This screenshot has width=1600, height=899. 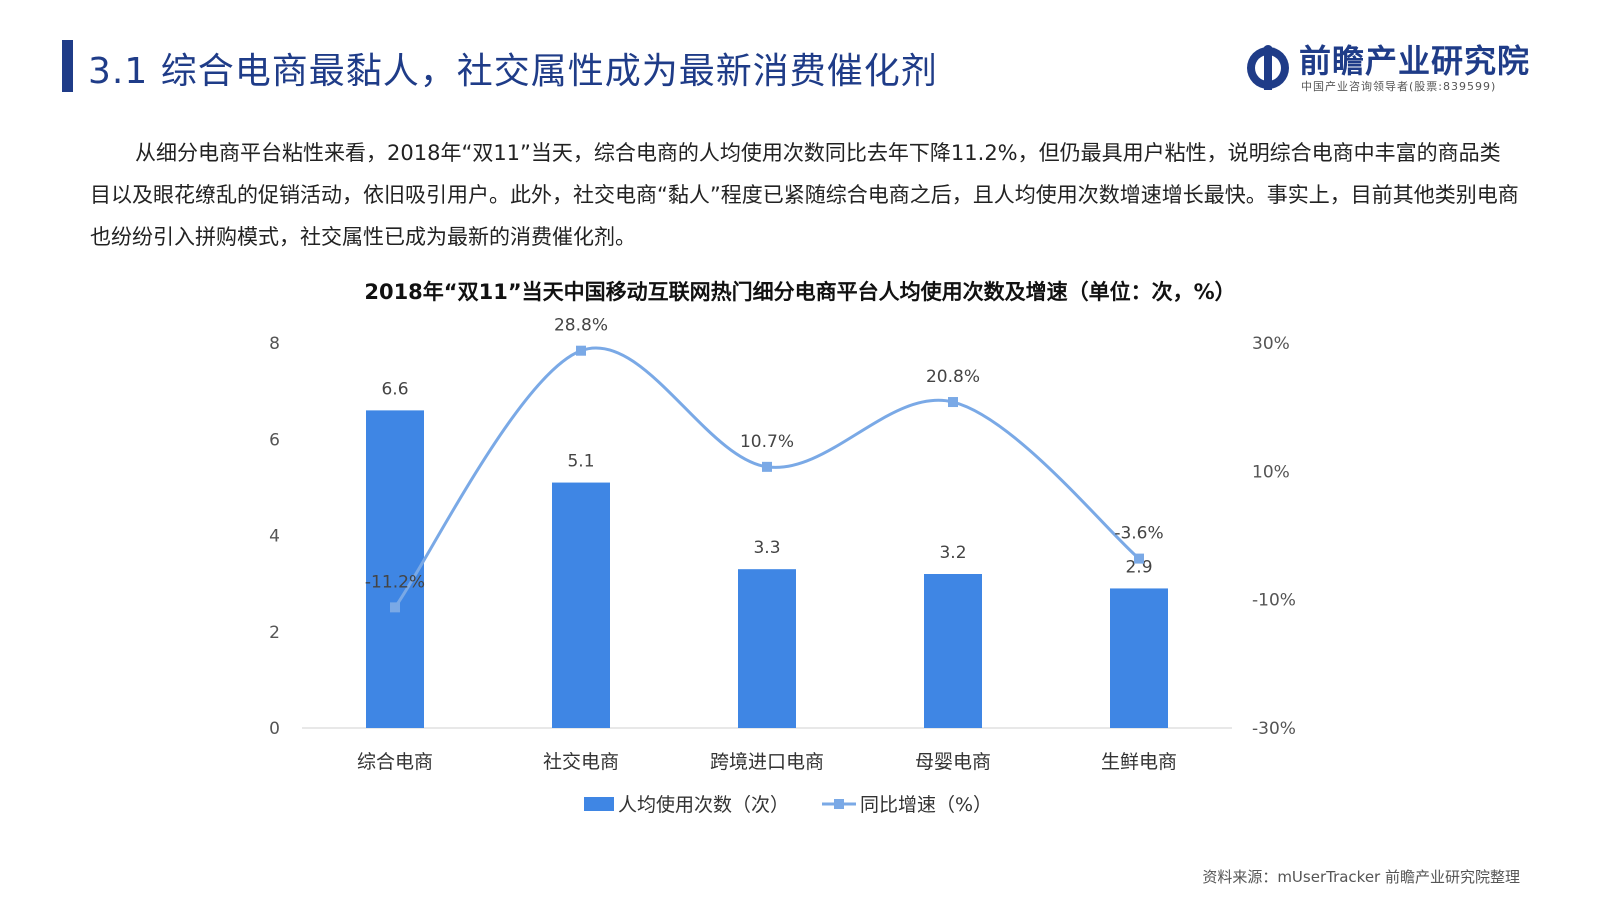 What do you see at coordinates (703, 805) in the screenshot?
I see `legend-bar-label: 人均使用次数（次）` at bounding box center [703, 805].